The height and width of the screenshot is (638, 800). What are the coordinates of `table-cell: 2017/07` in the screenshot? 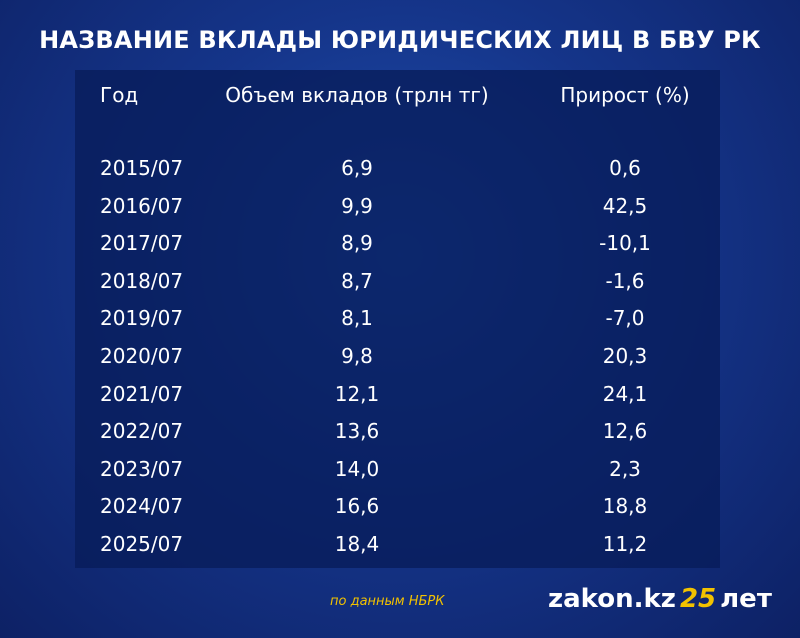 It's located at (142, 243).